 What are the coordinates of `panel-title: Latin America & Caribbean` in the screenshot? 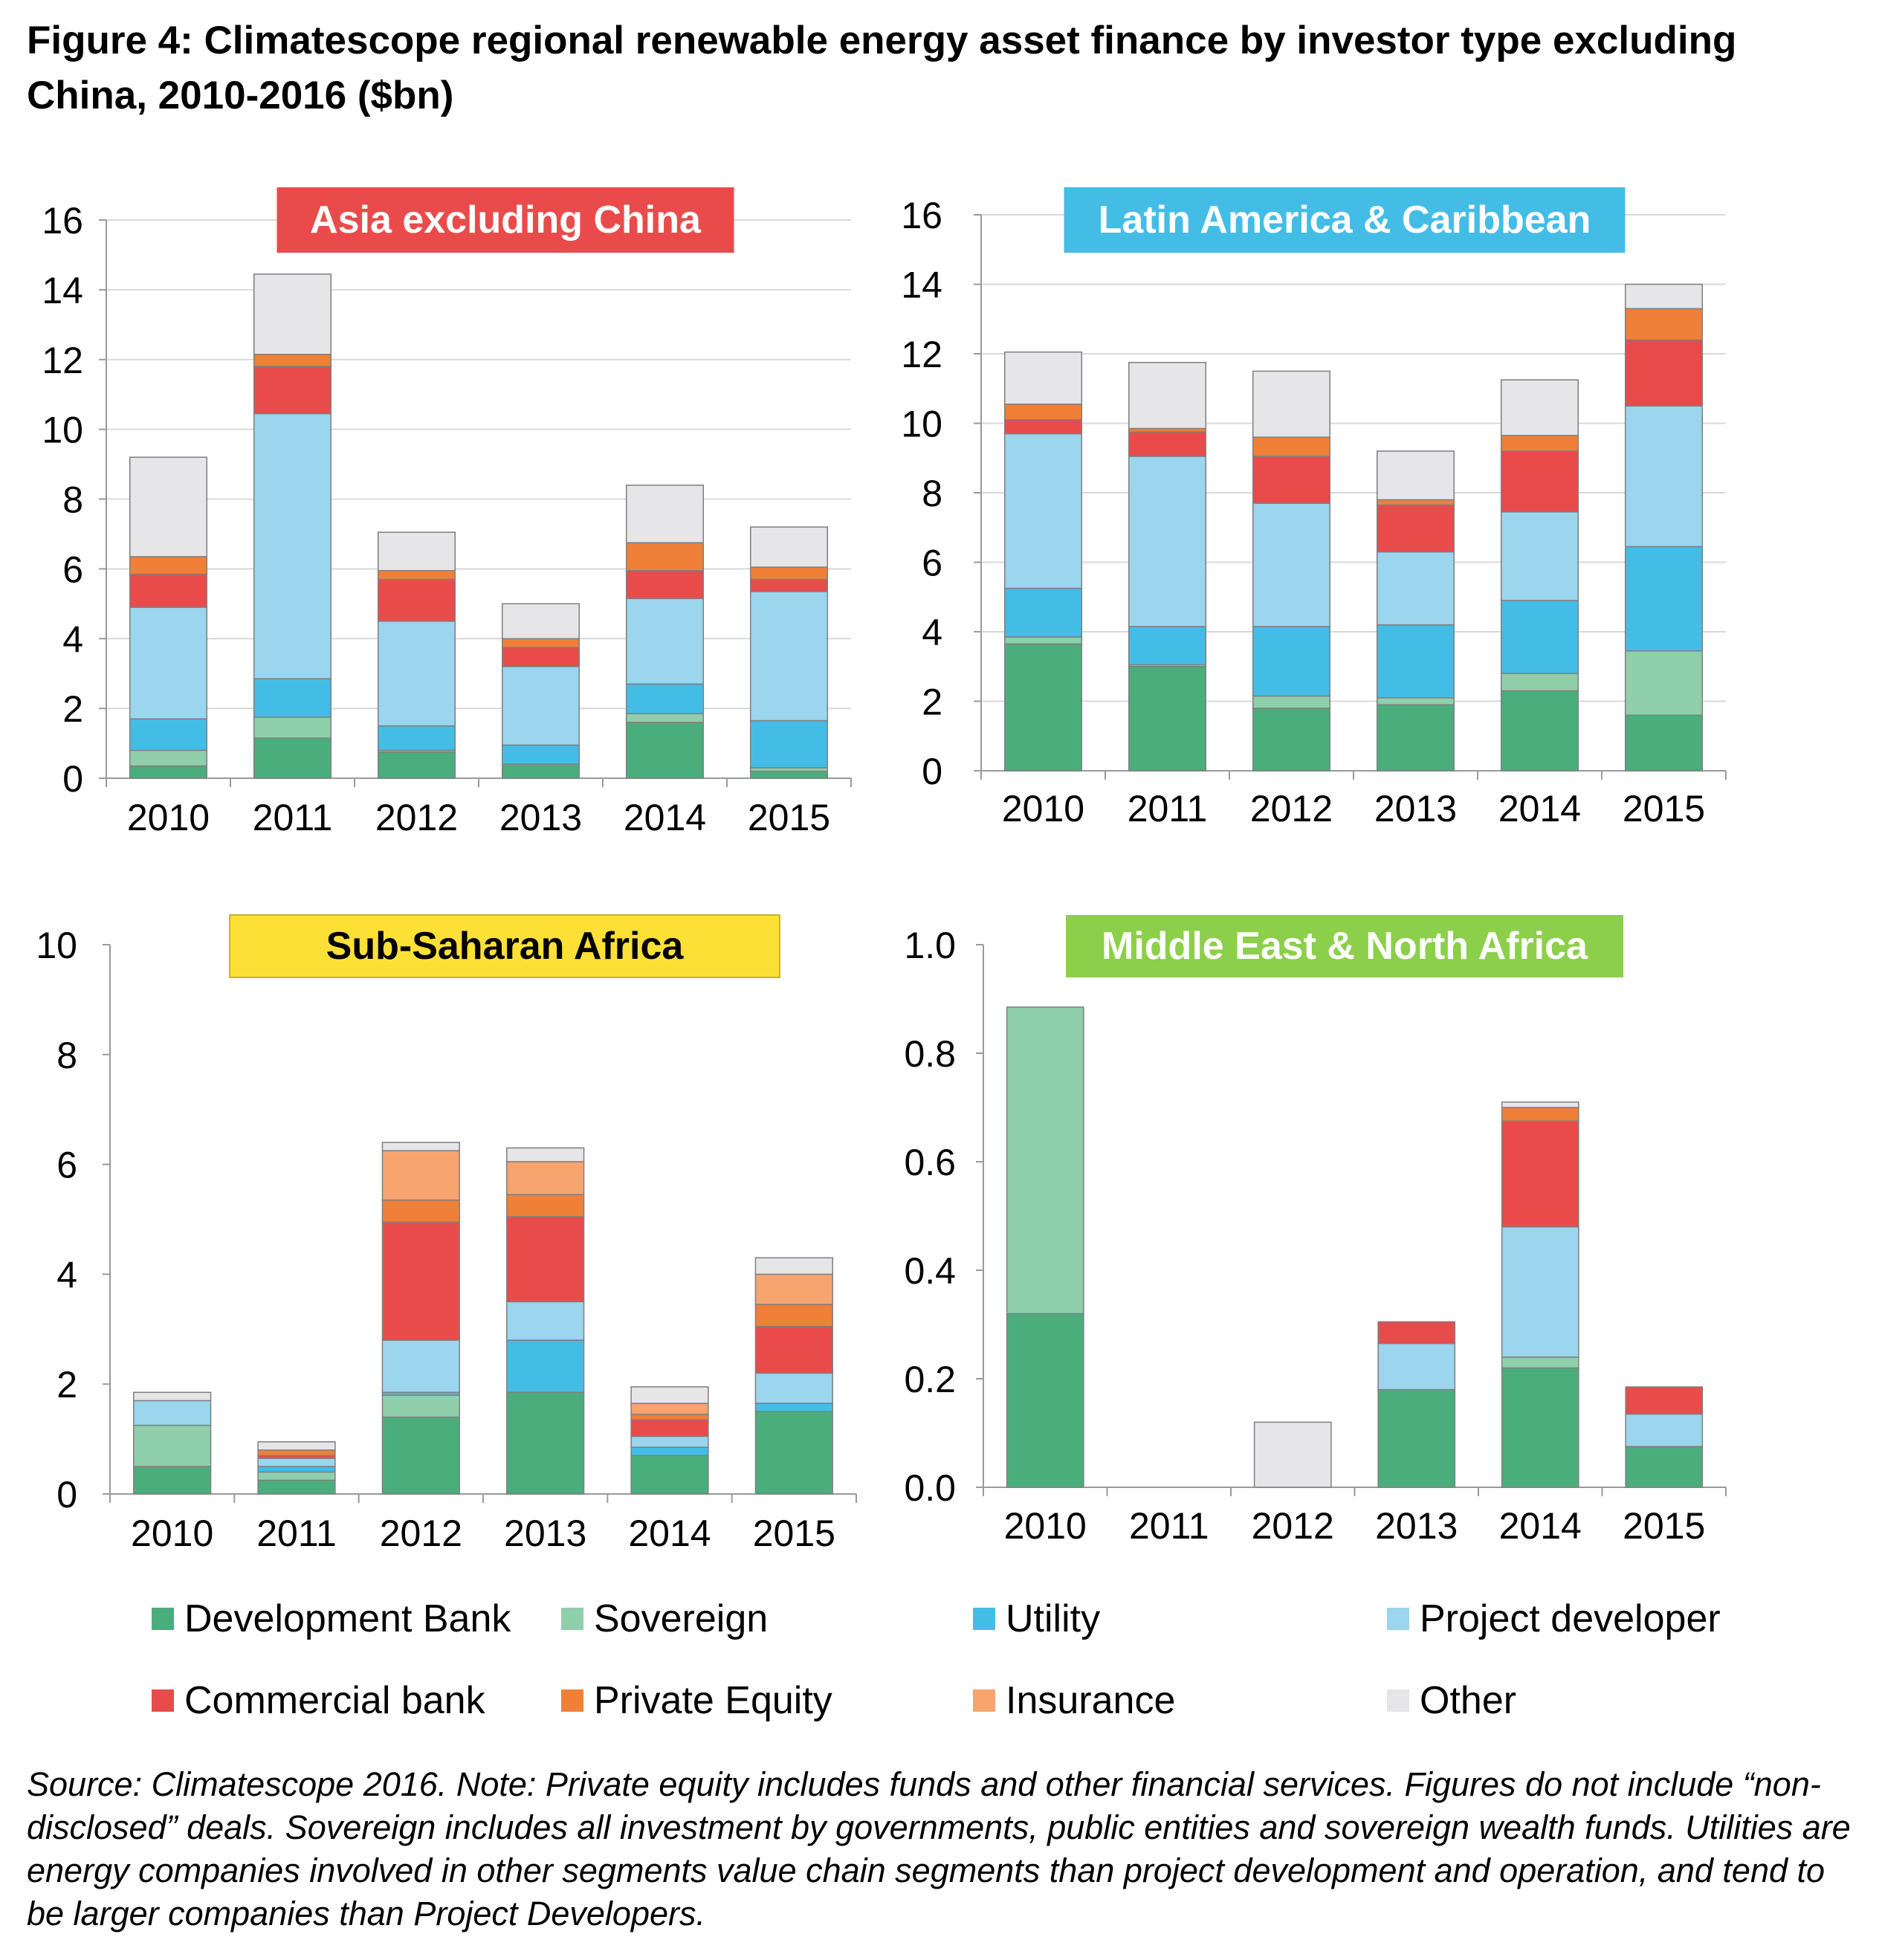 It's located at (1345, 220).